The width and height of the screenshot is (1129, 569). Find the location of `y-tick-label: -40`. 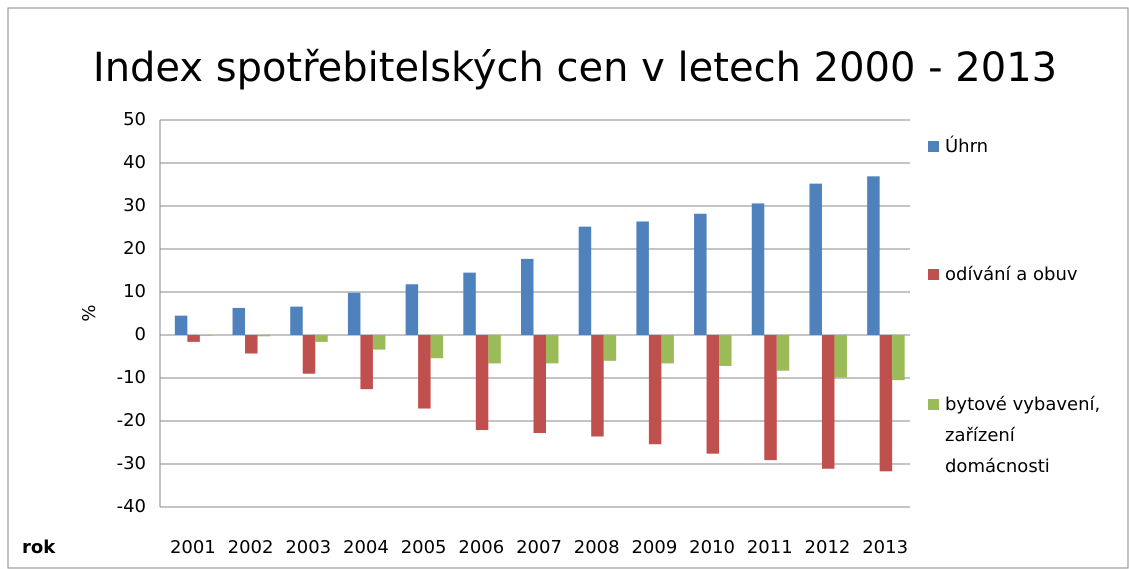

y-tick-label: -40 is located at coordinates (131, 506).